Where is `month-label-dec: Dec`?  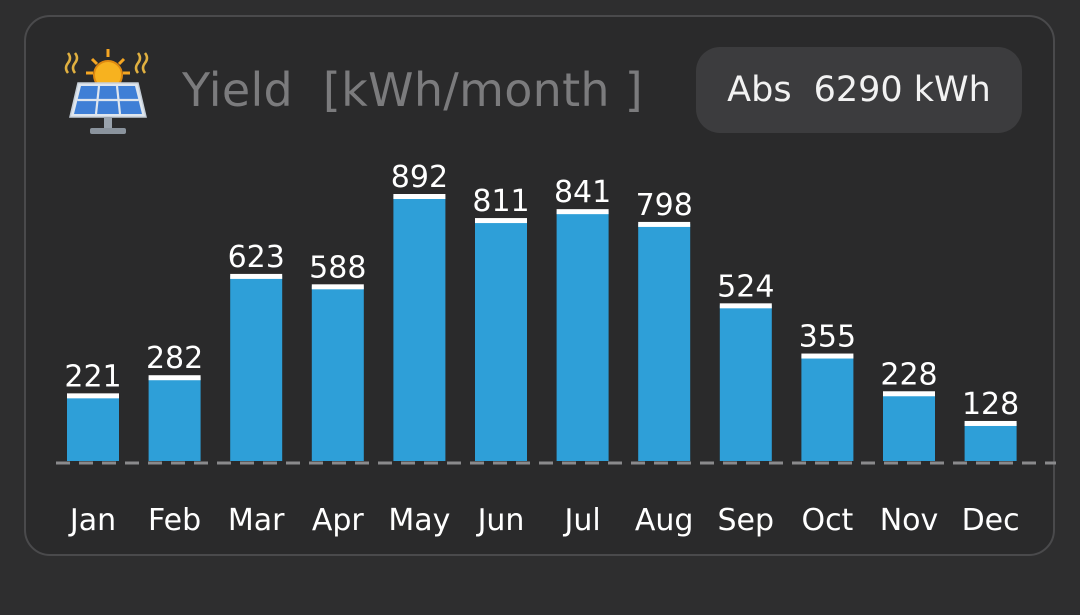
month-label-dec: Dec is located at coordinates (991, 520).